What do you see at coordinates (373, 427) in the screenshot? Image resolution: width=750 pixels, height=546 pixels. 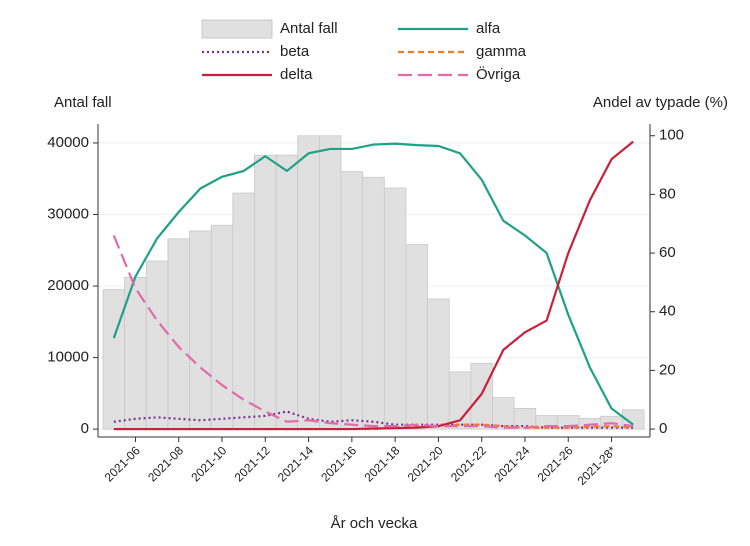 I see `line-series` at bounding box center [373, 427].